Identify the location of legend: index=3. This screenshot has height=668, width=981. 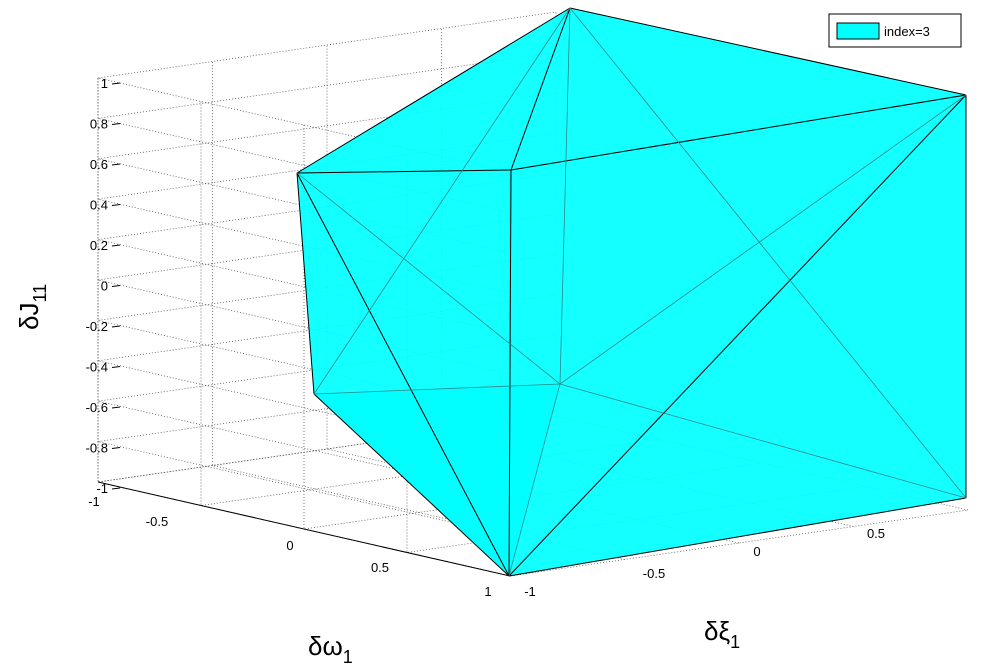
(895, 30).